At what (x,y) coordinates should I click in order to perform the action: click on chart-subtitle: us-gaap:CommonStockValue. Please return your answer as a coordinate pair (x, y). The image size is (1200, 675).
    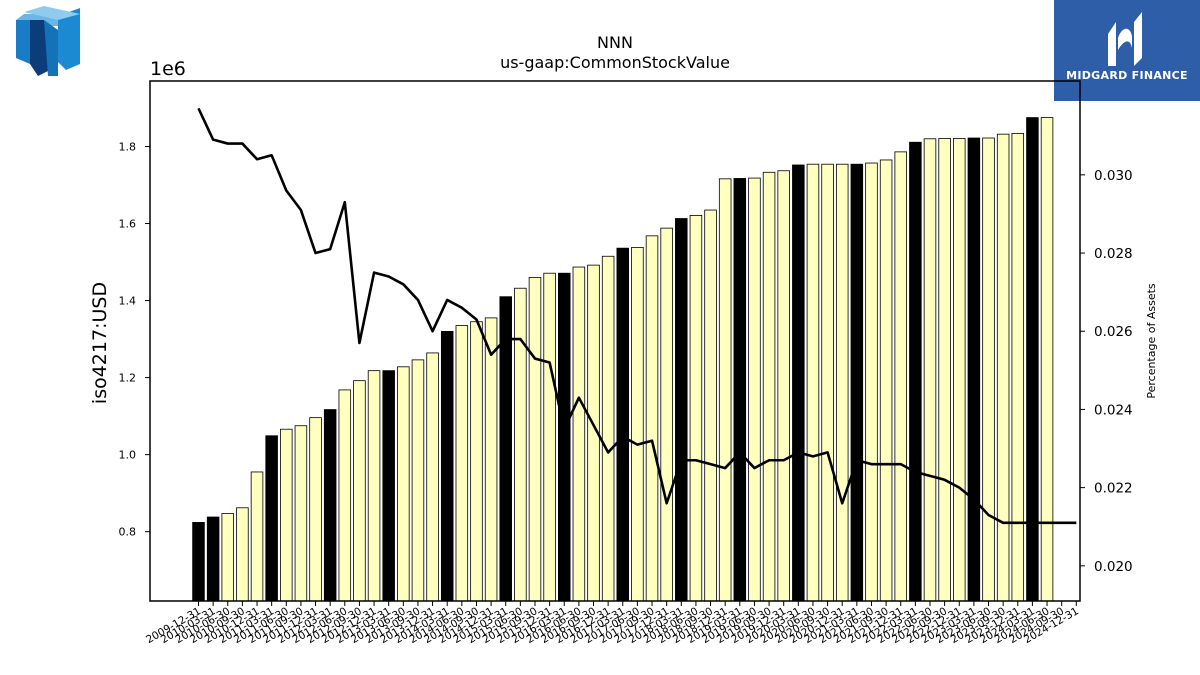
    Looking at the image, I should click on (615, 62).